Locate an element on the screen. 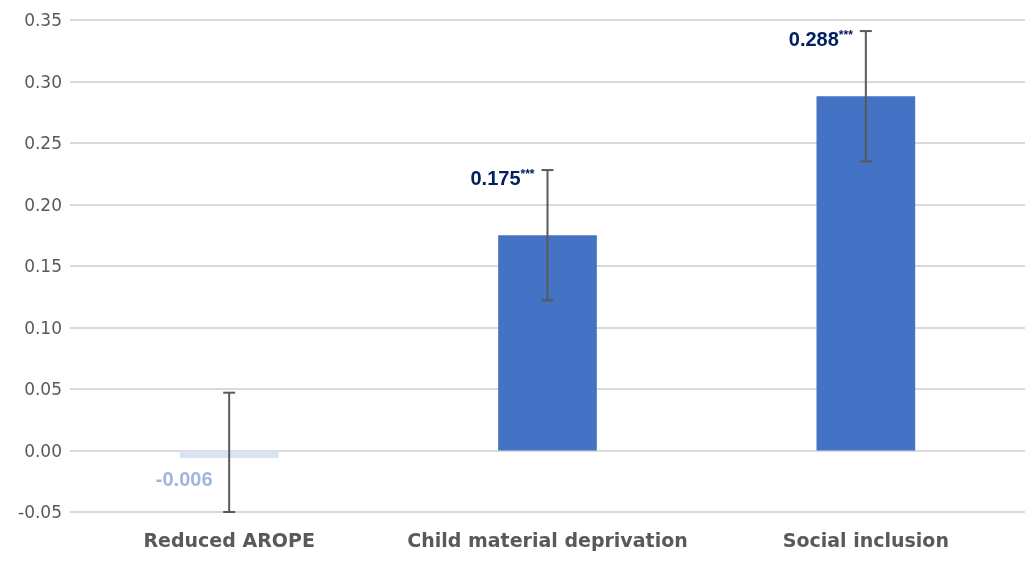  y-tick-label: 0.10 is located at coordinates (43, 327).